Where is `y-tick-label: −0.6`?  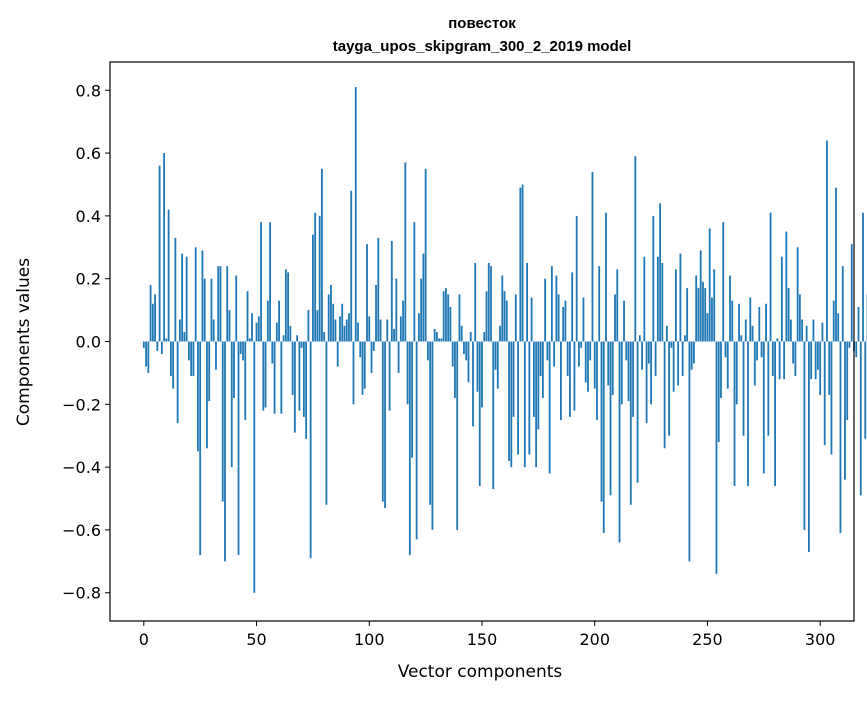
y-tick-label: −0.6 is located at coordinates (81, 530).